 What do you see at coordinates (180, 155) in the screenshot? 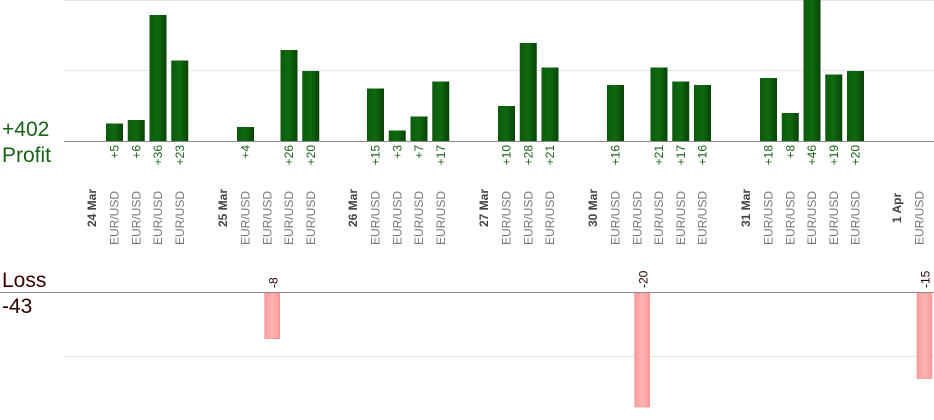
I see `profit-value-label: +23` at bounding box center [180, 155].